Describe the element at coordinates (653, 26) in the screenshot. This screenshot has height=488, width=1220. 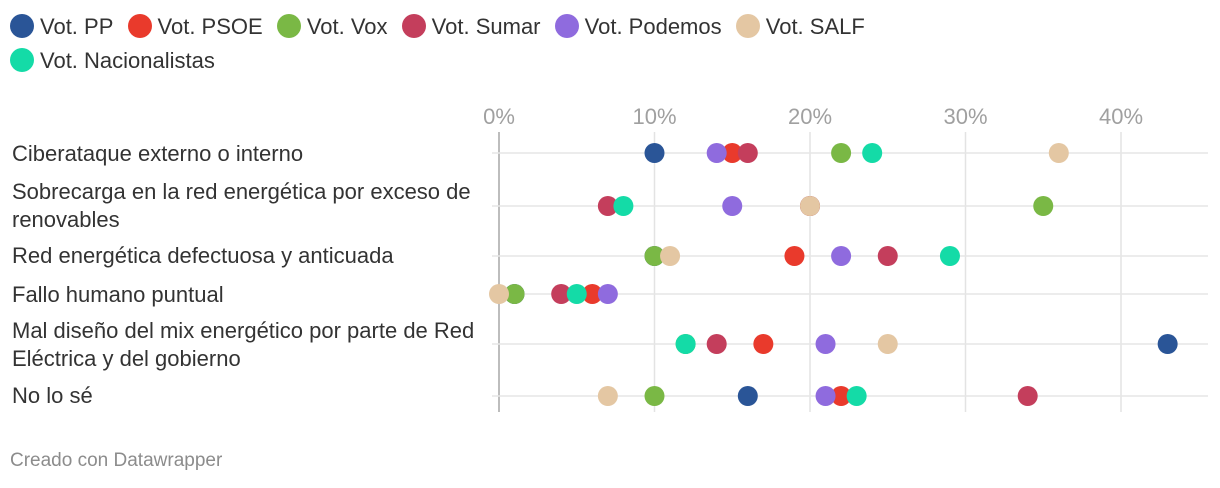
I see `legend-label: Vot. Podemos` at that location.